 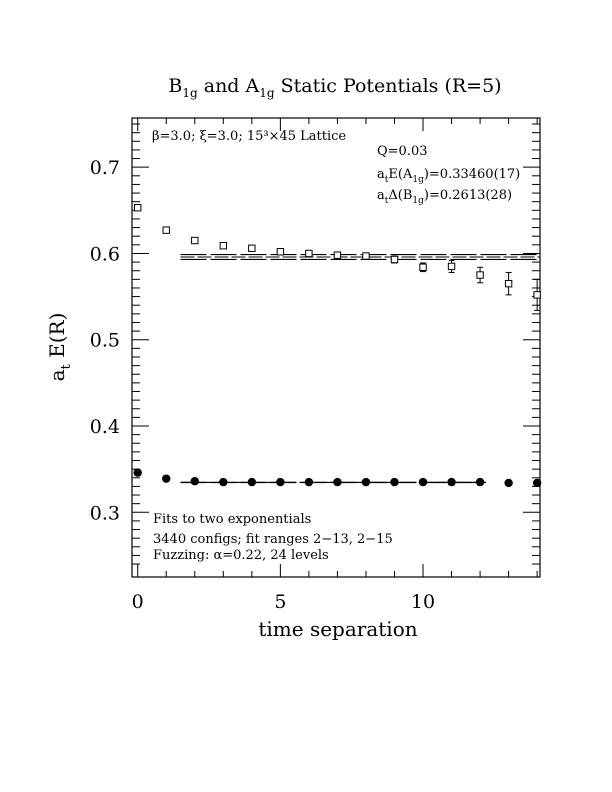 I want to click on configs-note: 3440 configs; fit ranges 2−13, 2−15, so click(x=273, y=539).